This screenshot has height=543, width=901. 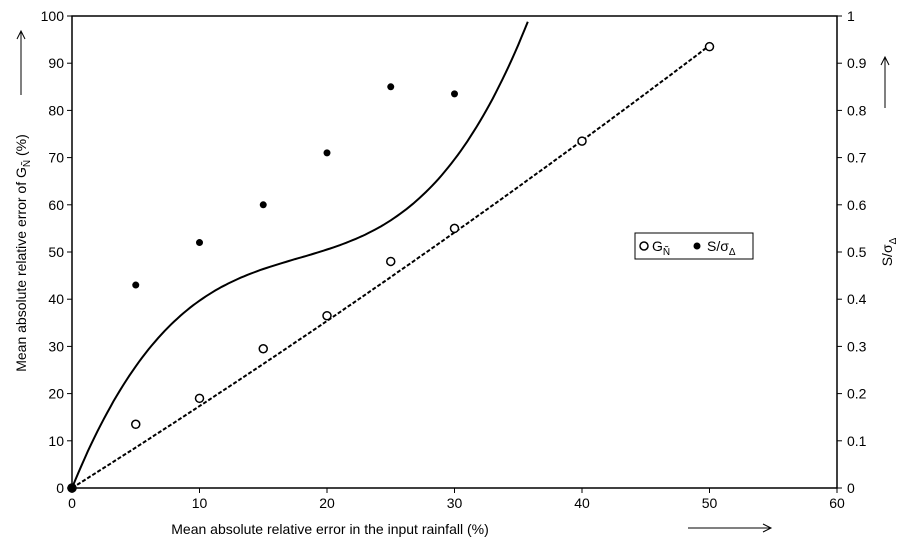 I want to click on right-y-axis-ticks: 0 0.1 0.2 0.3 0.4 0.5 0.6 0.7 0.8 0.9 1, so click(x=852, y=252).